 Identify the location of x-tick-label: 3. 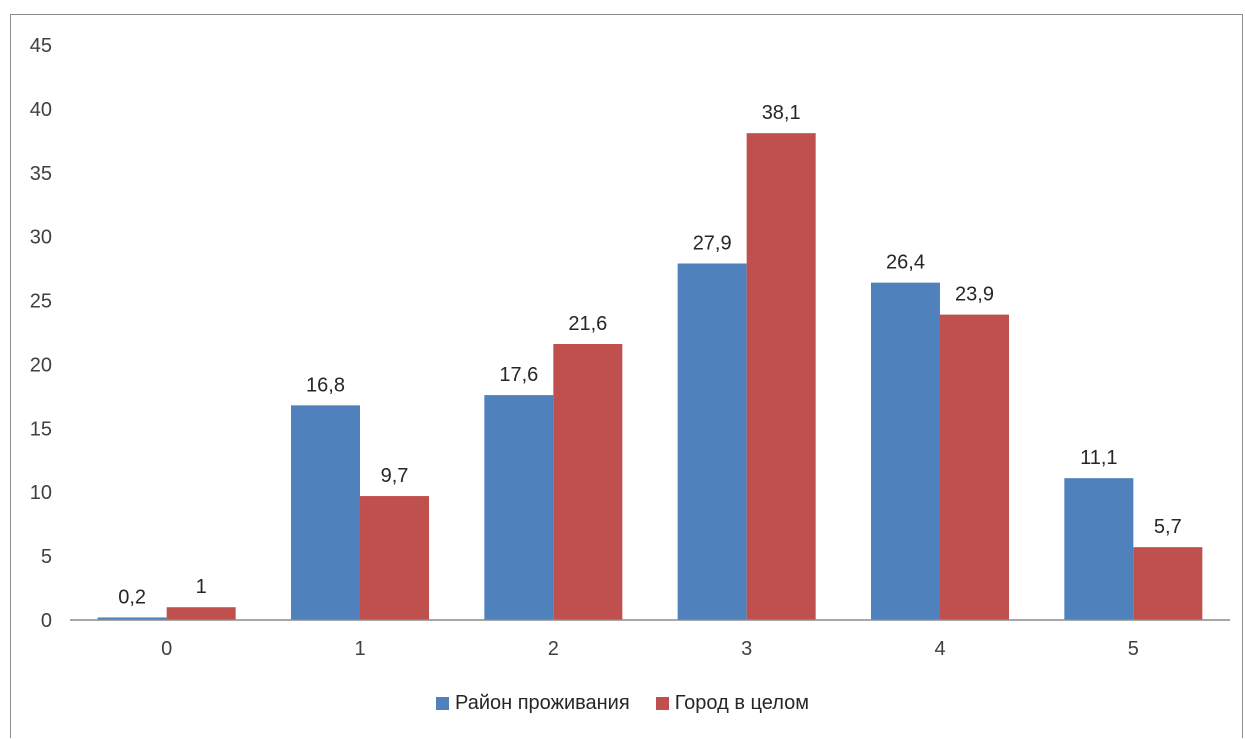
(746, 649).